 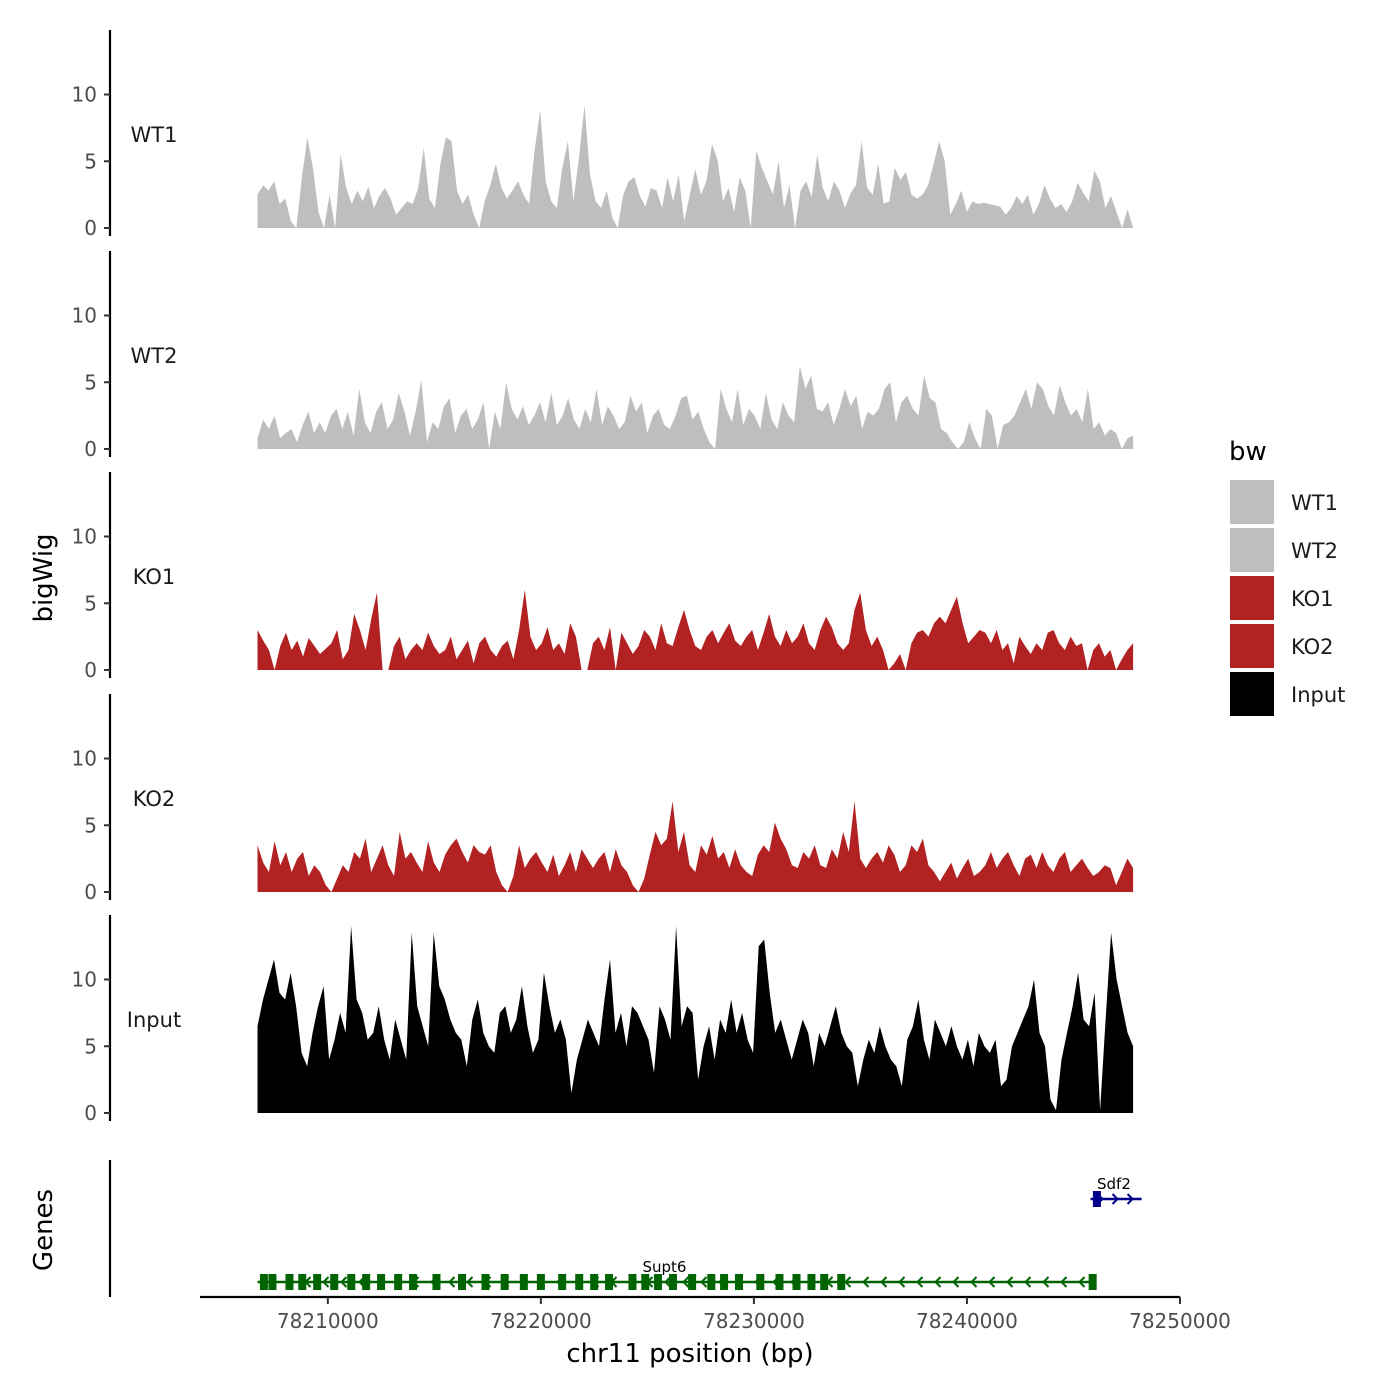 What do you see at coordinates (603, 799) in the screenshot?
I see `track-ko2: 0 5 10 KO2` at bounding box center [603, 799].